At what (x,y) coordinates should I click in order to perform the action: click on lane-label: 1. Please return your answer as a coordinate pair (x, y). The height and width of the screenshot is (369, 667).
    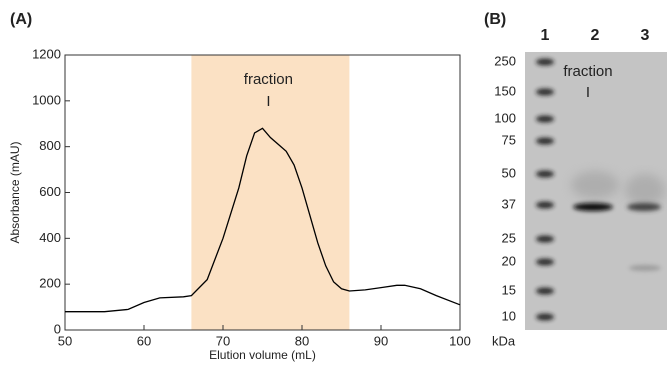
    Looking at the image, I should click on (545, 35).